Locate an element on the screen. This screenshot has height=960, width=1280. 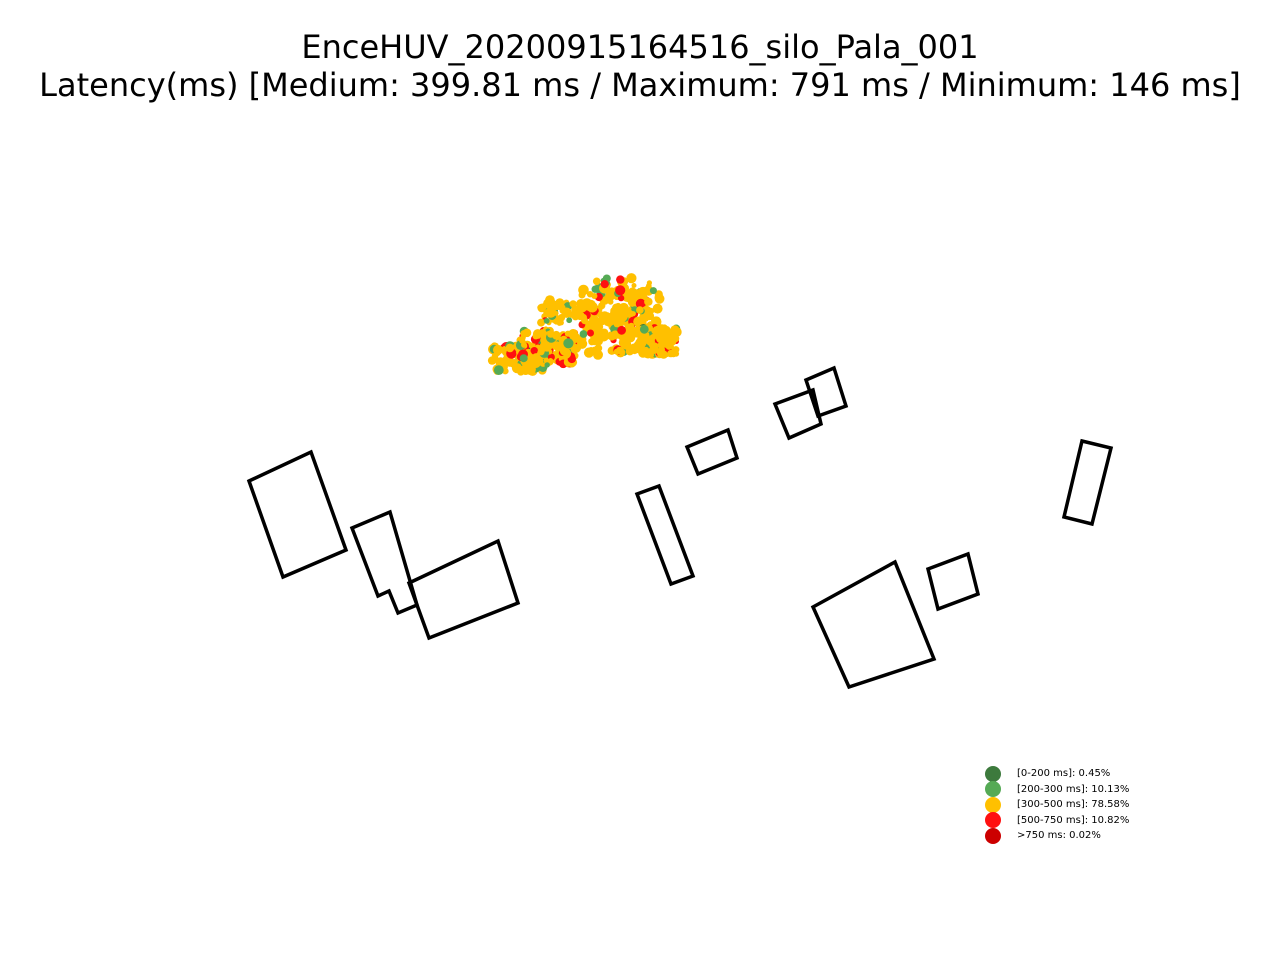
legend-item-500-750: [500-750 ms]: 10.82% is located at coordinates (1057, 820).